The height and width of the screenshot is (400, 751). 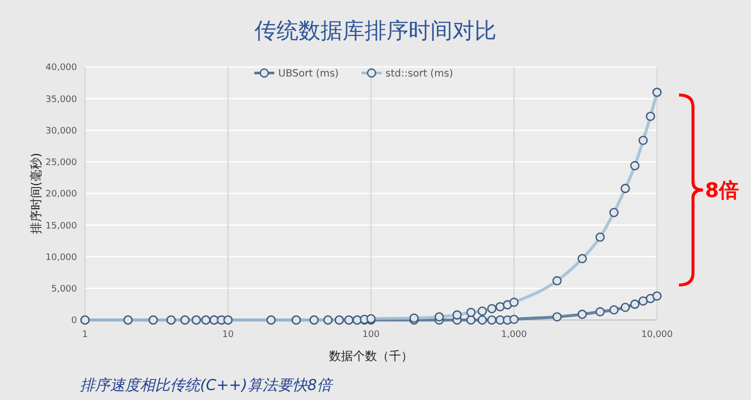 I want to click on y-tick-label: 0, so click(x=74, y=321).